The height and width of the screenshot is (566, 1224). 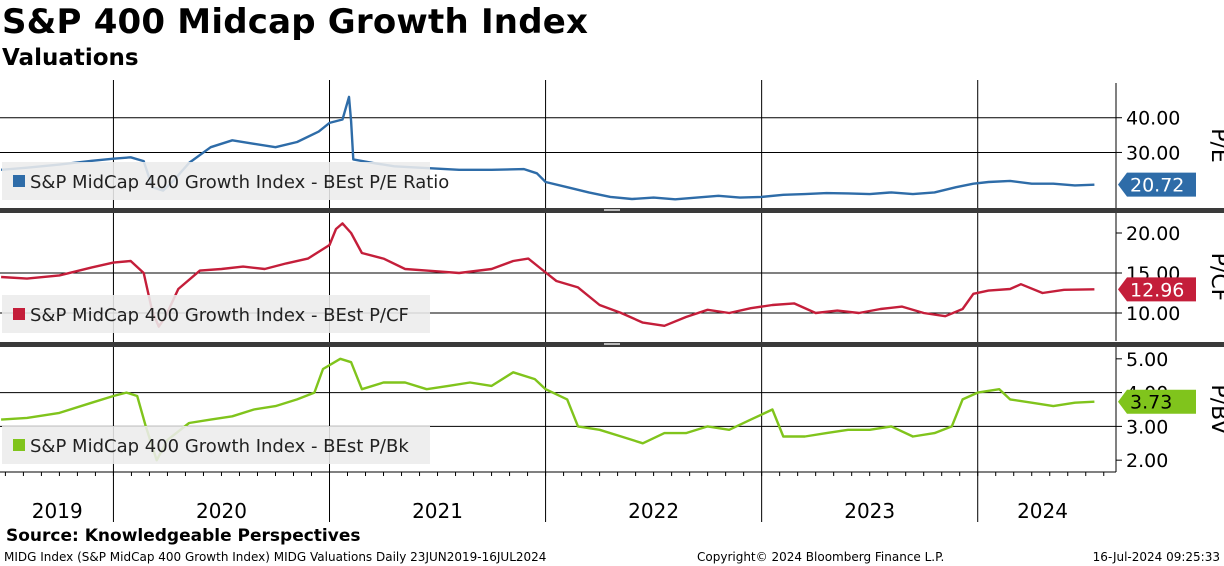 What do you see at coordinates (1215, 409) in the screenshot?
I see `y-axis-title: P/BV` at bounding box center [1215, 409].